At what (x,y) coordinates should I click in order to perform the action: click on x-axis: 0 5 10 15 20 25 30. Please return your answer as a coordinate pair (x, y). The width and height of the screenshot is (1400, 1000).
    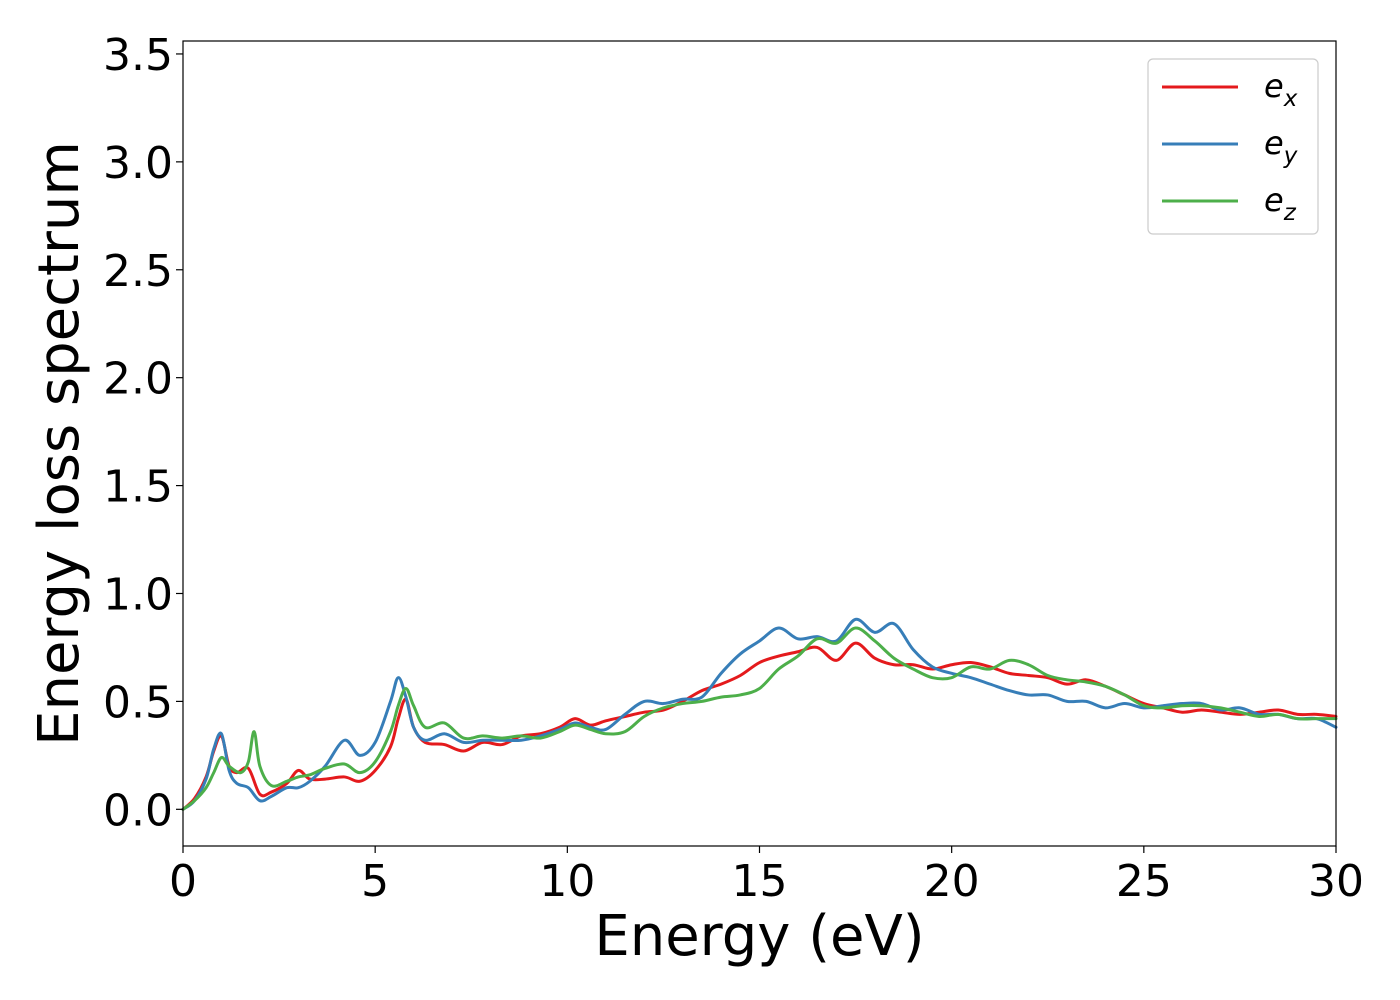
    Looking at the image, I should click on (766, 876).